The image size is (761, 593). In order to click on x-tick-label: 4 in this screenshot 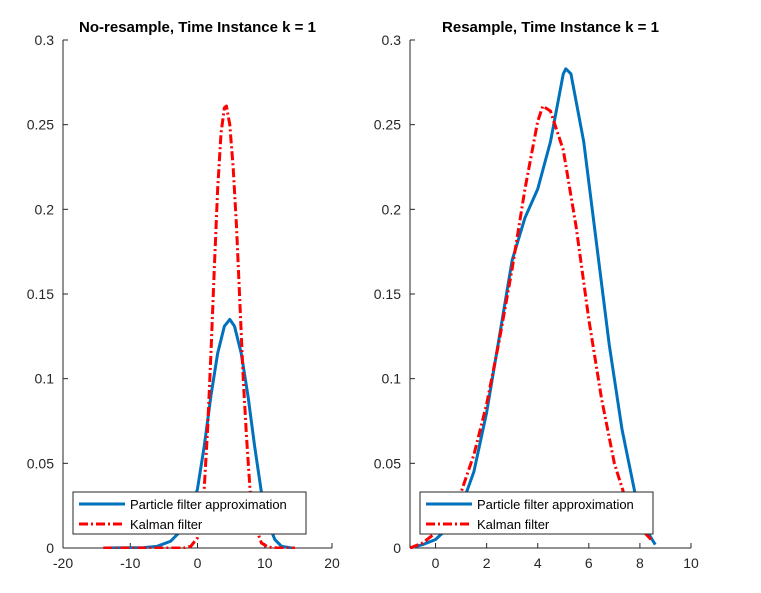, I will do `click(538, 563)`.